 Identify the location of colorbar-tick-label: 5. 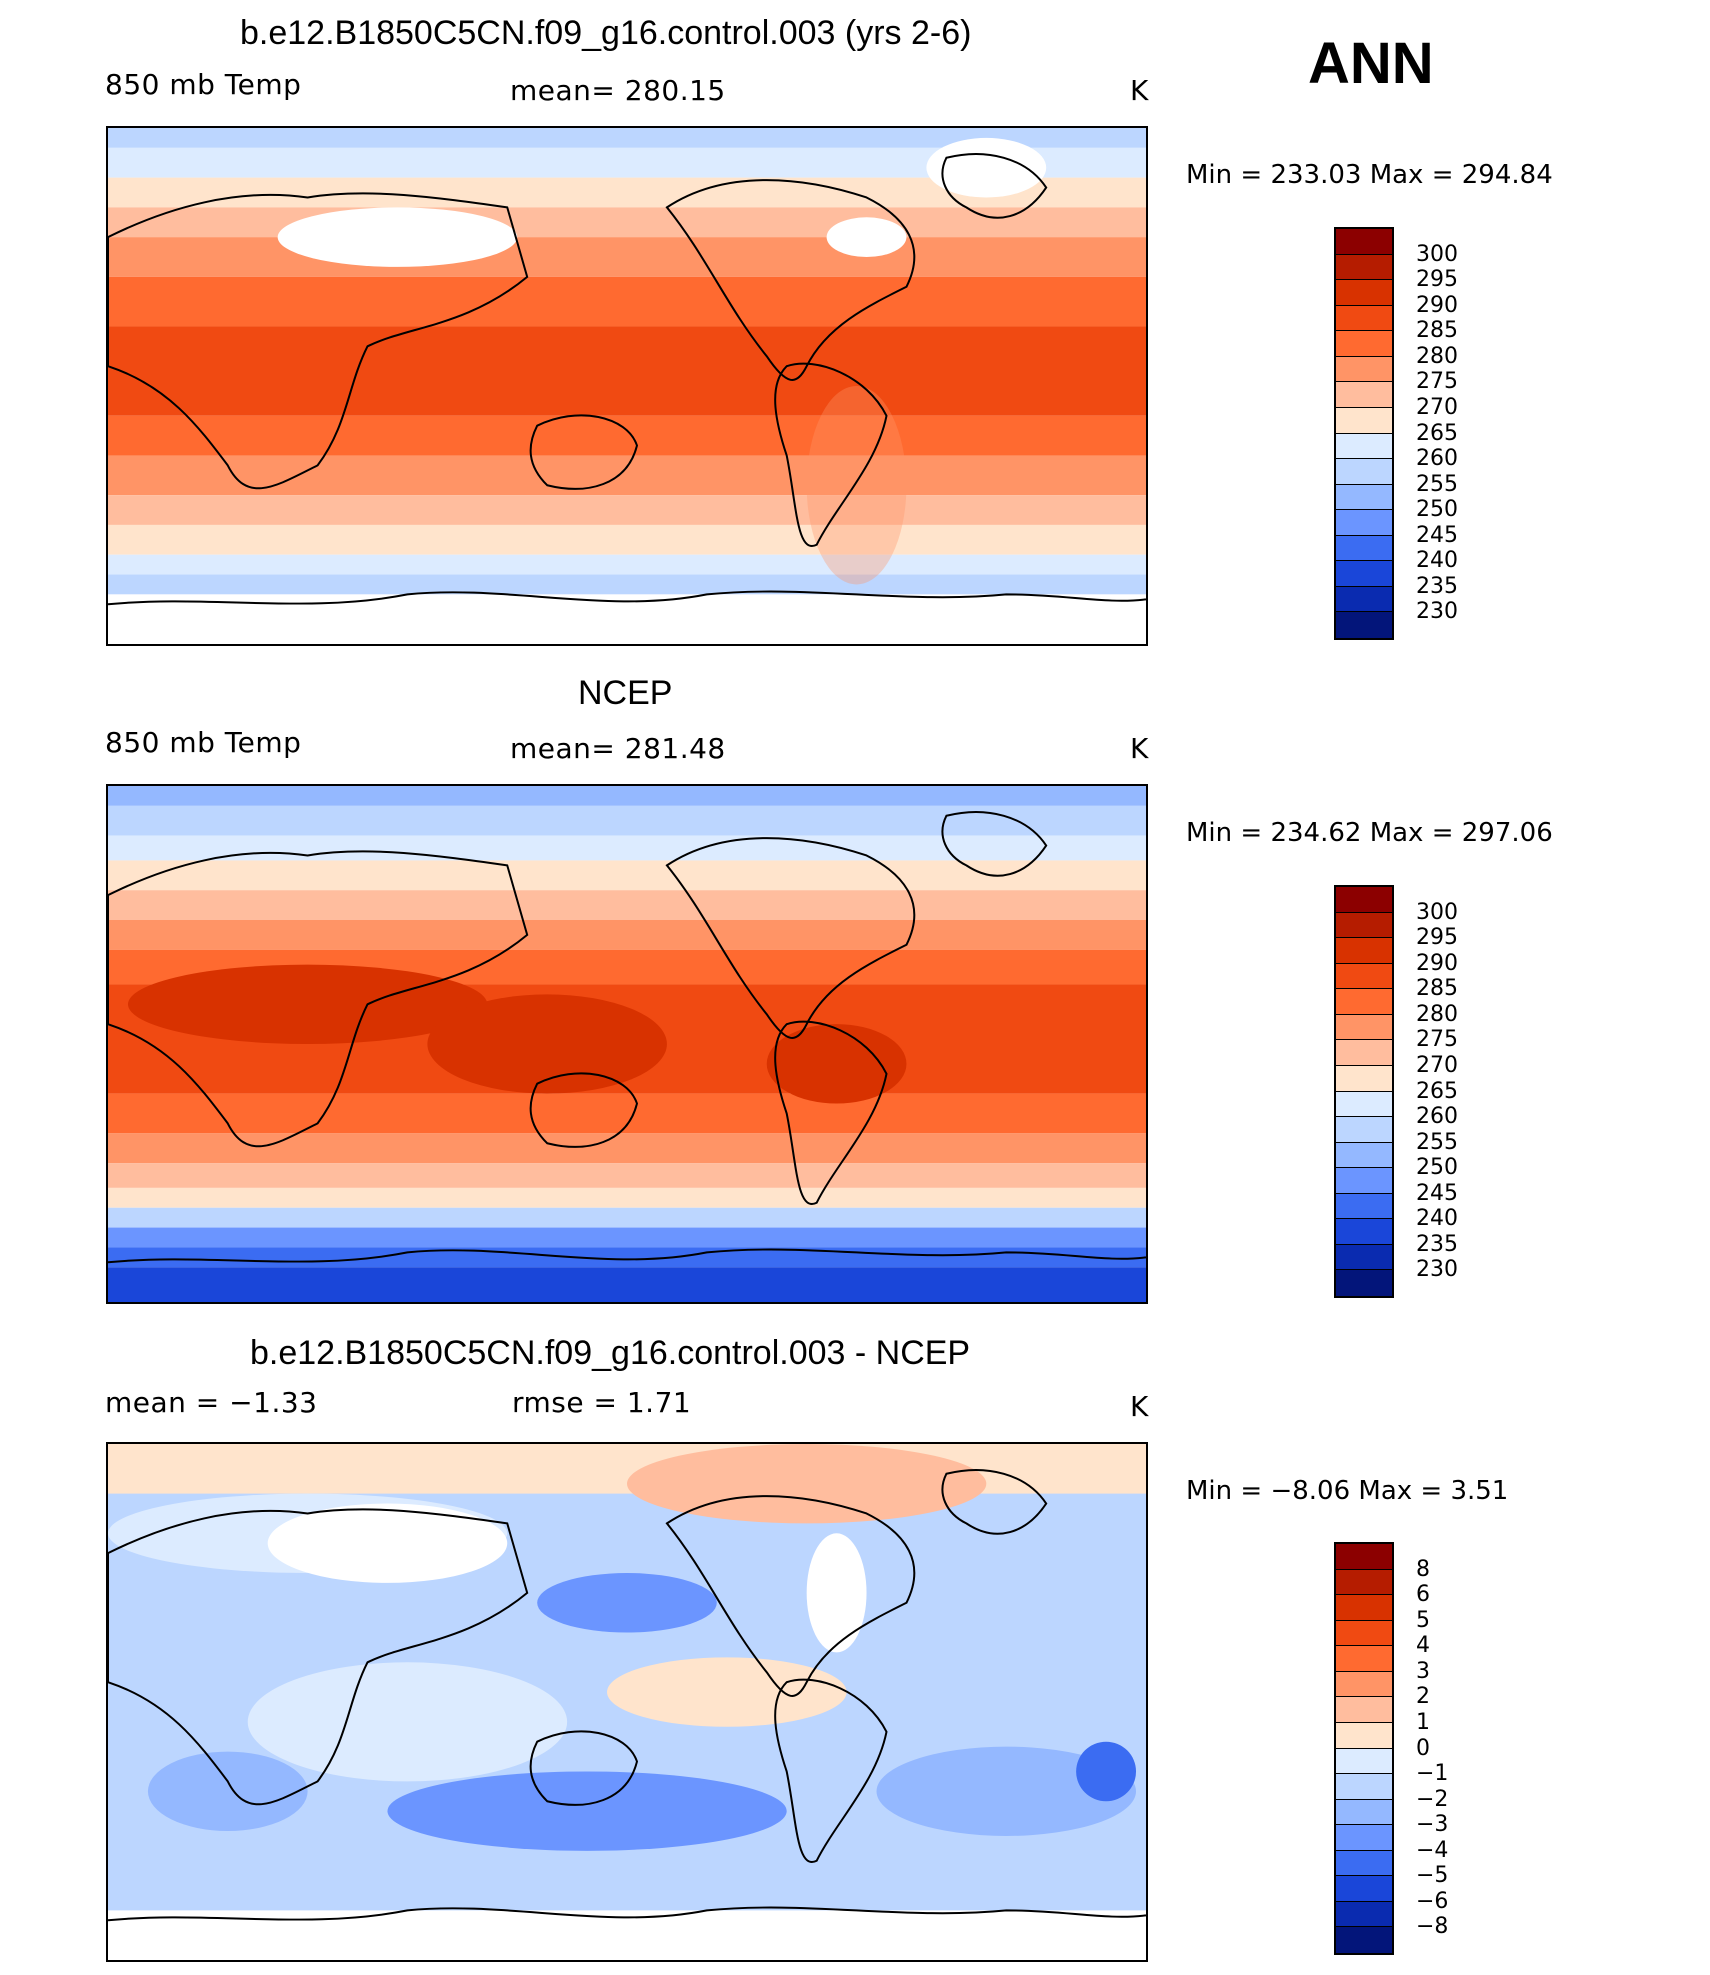
(1423, 1620).